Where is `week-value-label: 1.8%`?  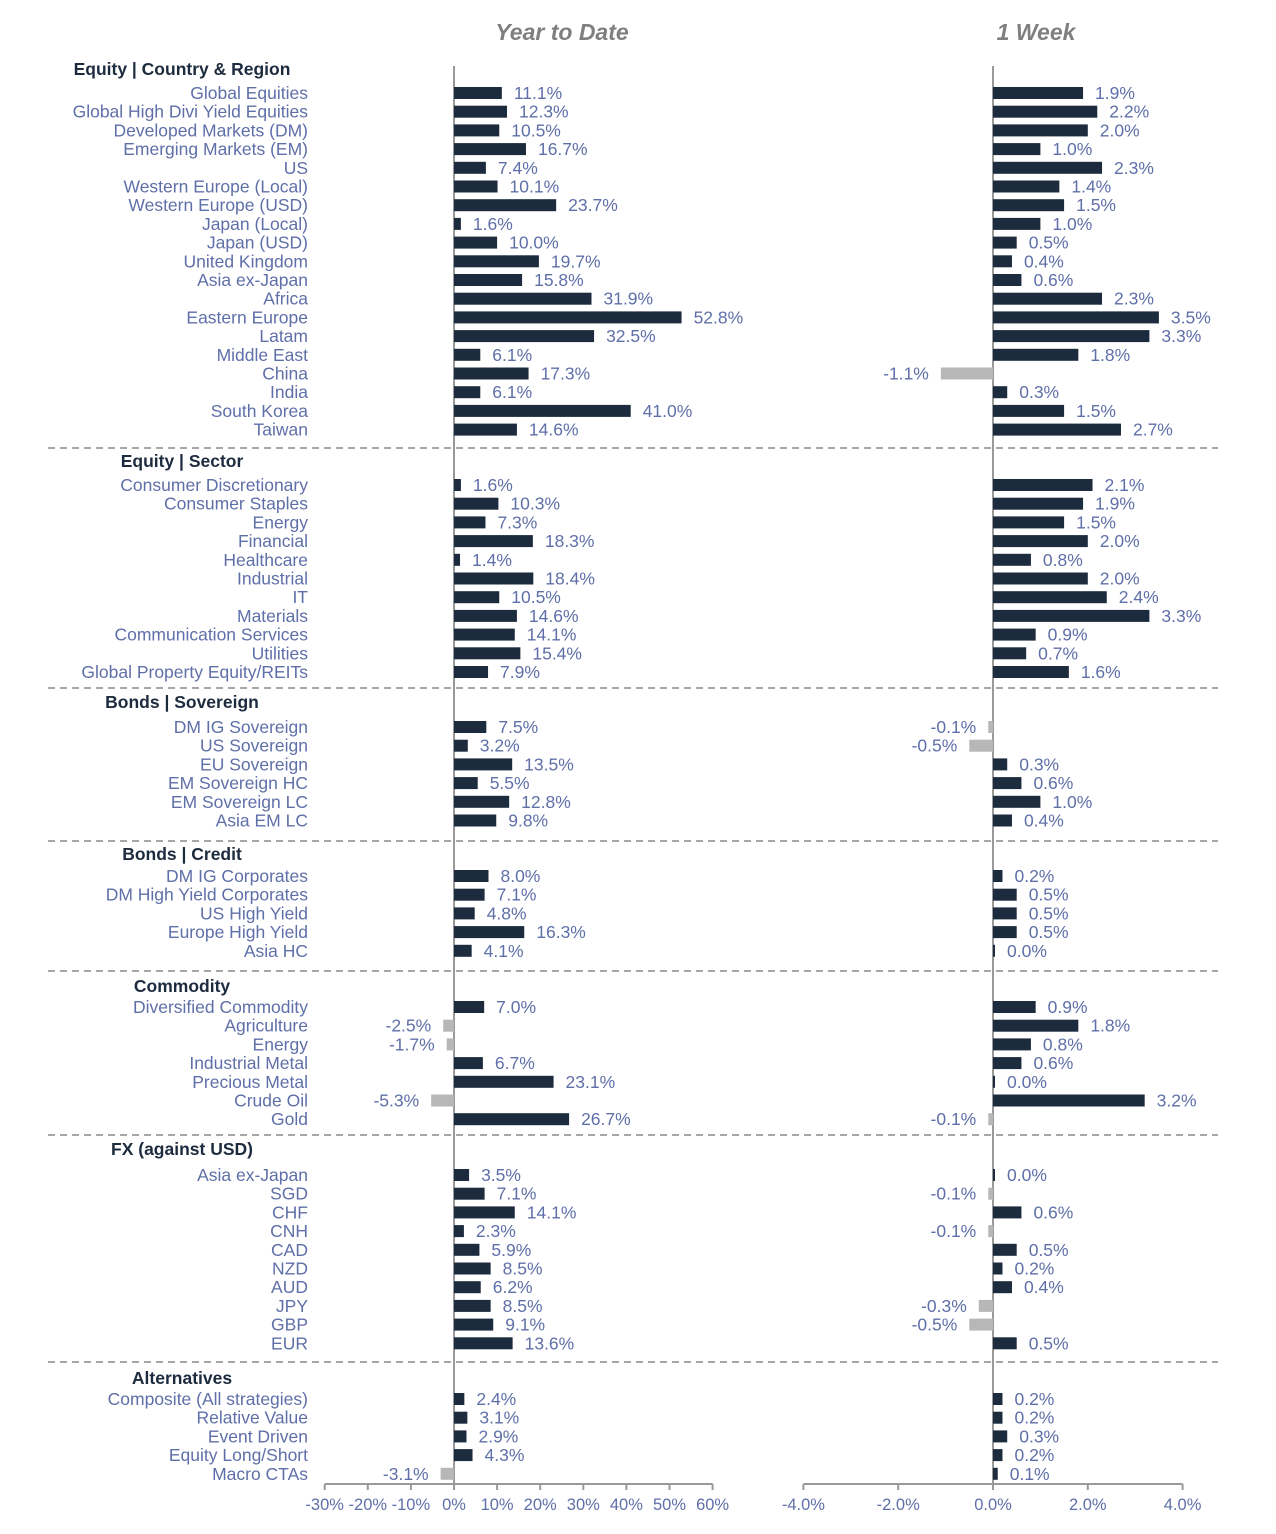 week-value-label: 1.8% is located at coordinates (1110, 355).